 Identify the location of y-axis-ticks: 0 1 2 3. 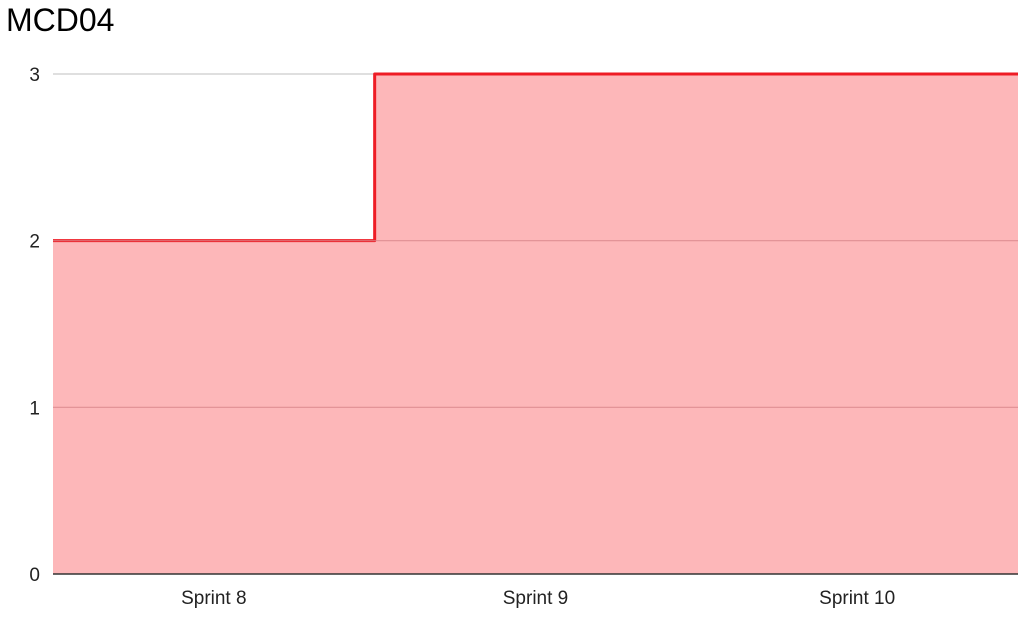
(34, 325).